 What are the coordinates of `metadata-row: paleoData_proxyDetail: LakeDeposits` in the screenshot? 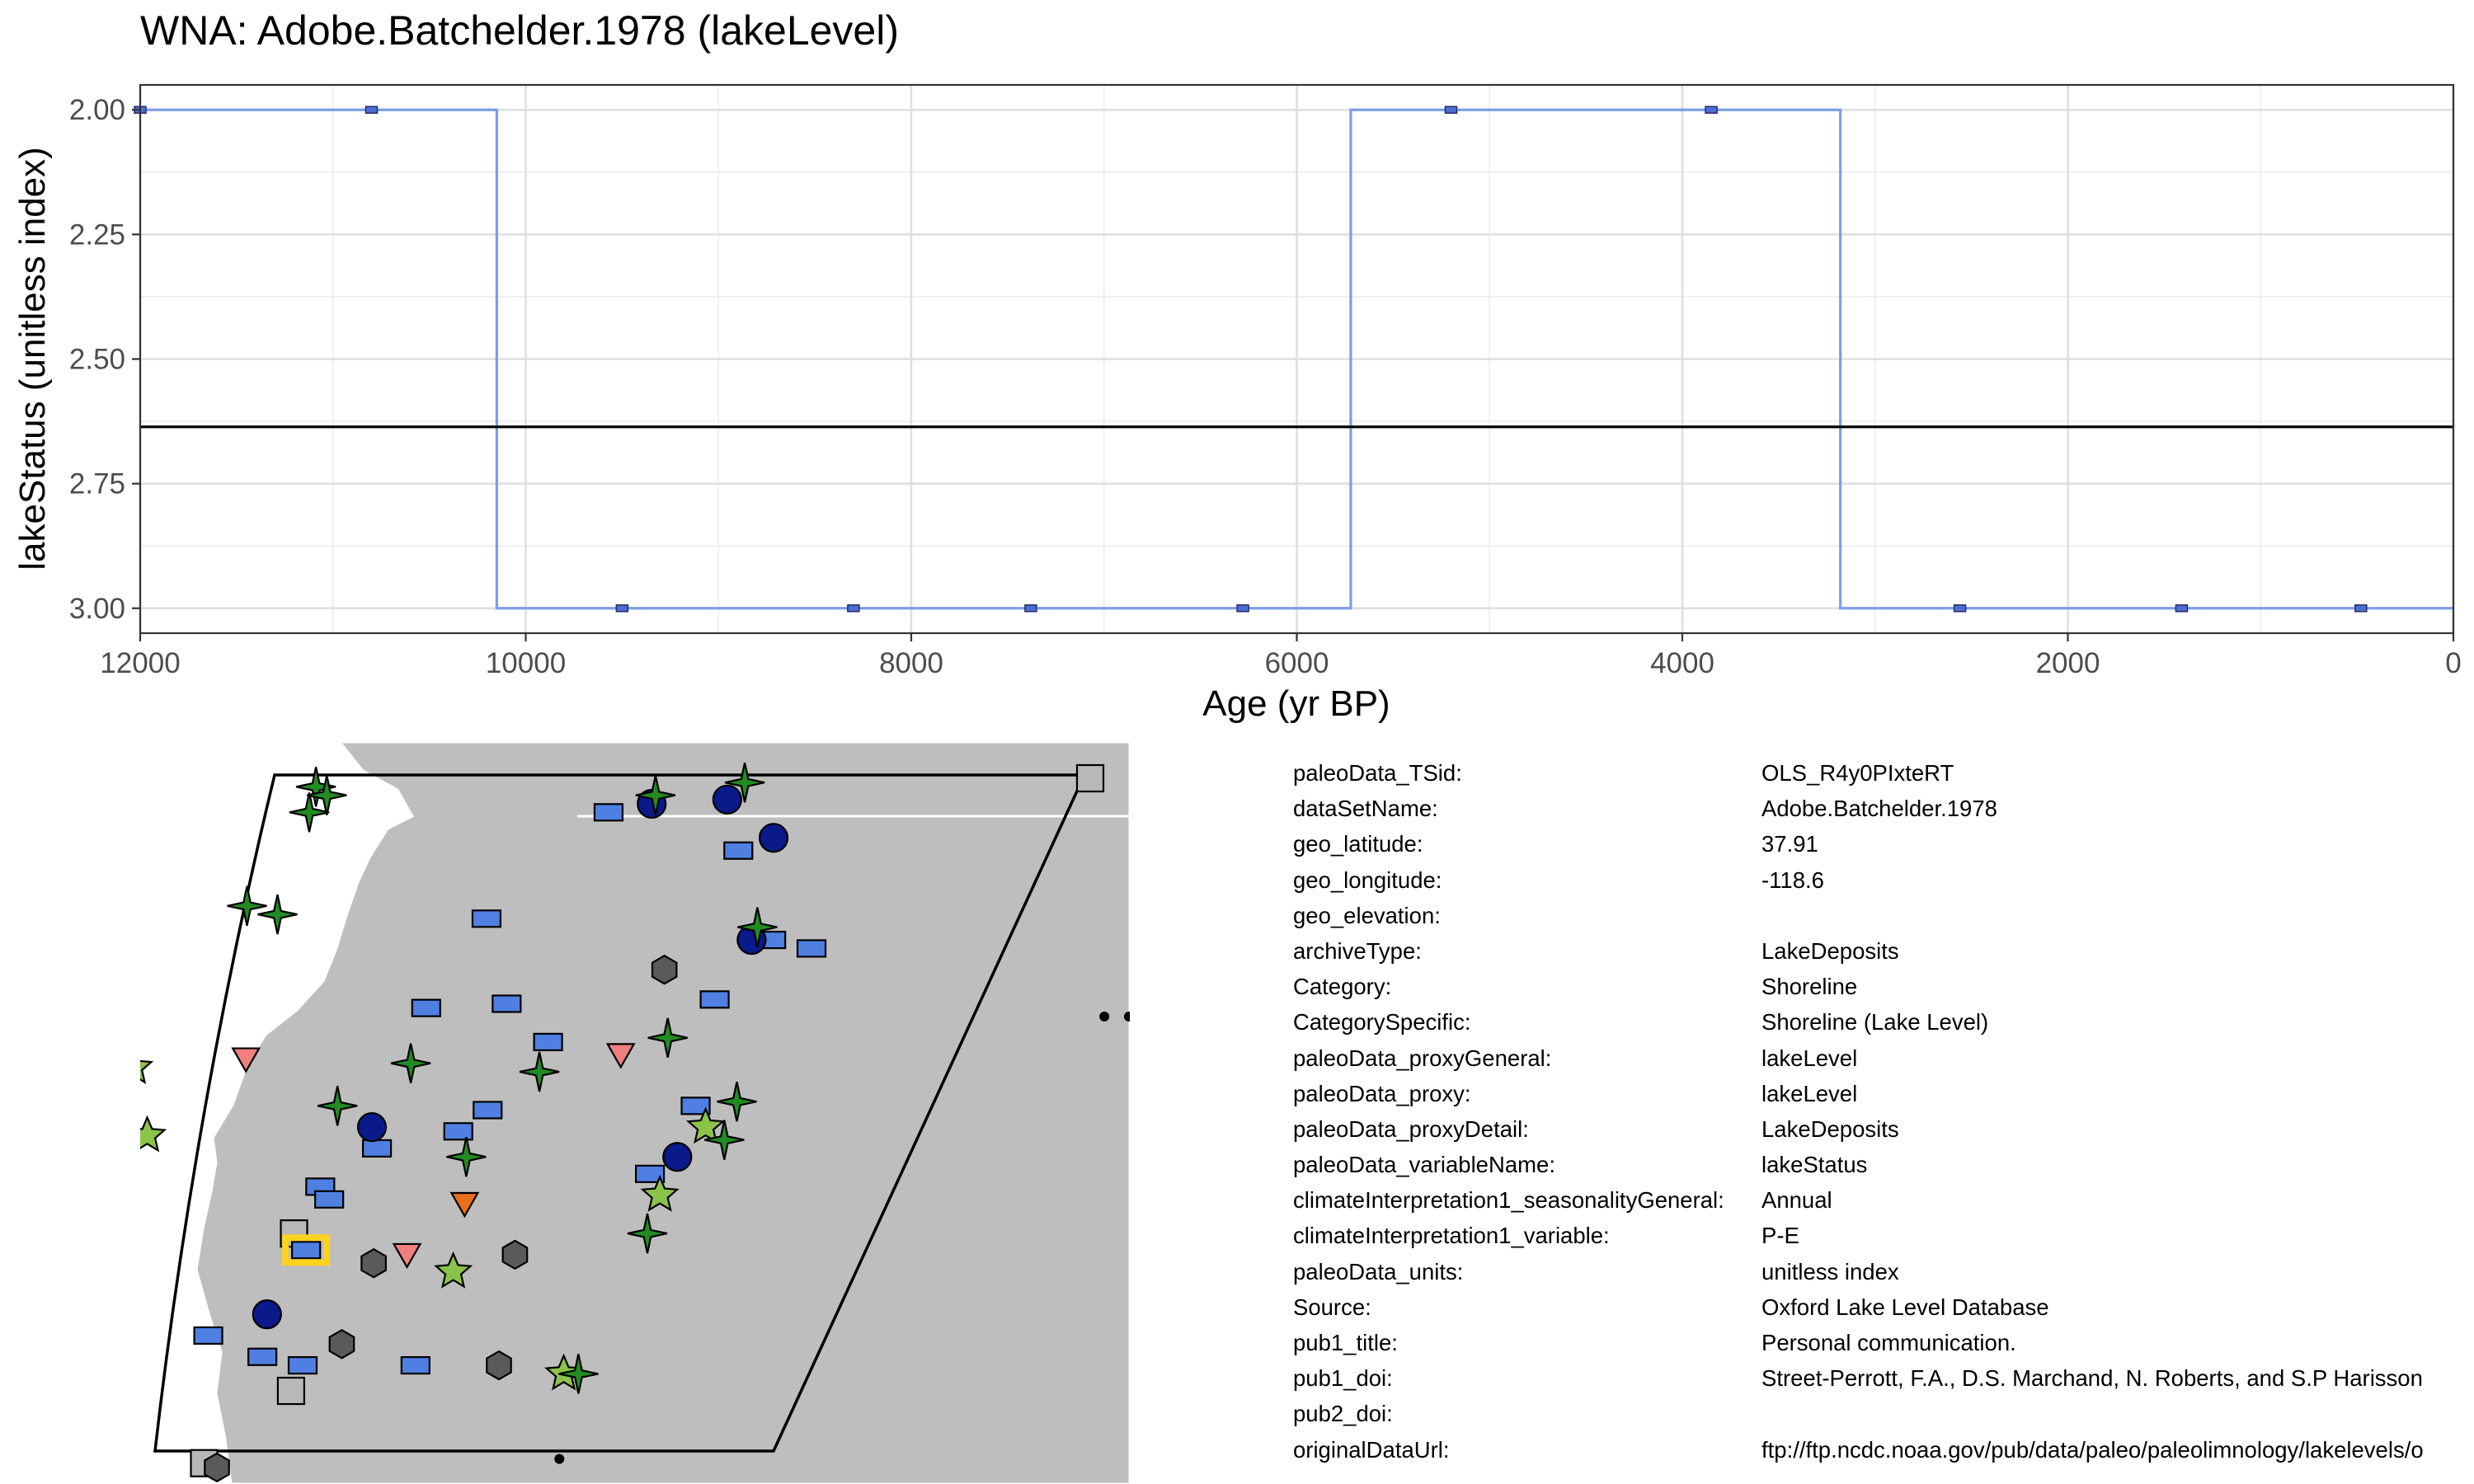 It's located at (1883, 1134).